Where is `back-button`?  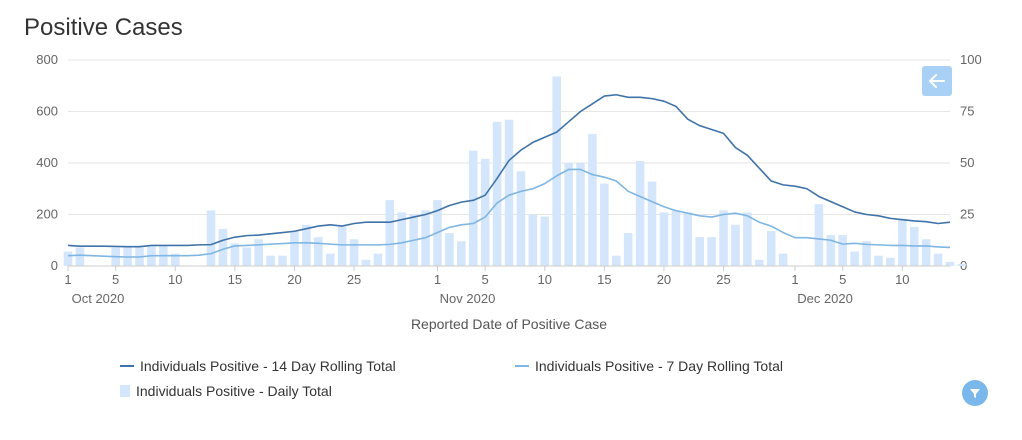
back-button is located at coordinates (937, 81).